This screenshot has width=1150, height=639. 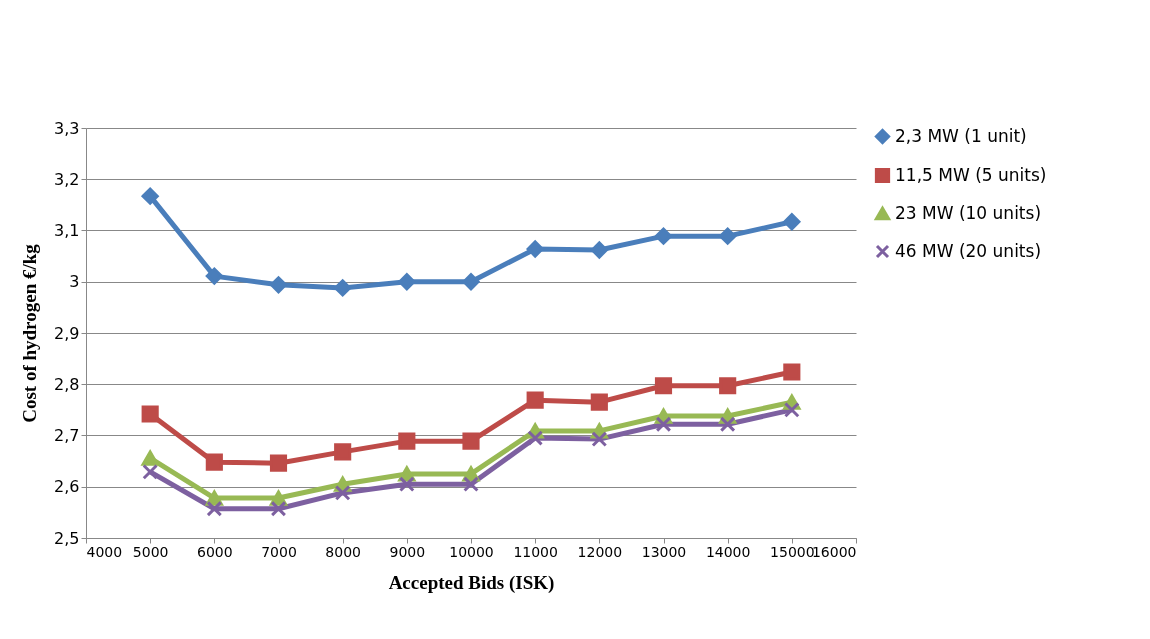 What do you see at coordinates (471, 582) in the screenshot?
I see `x-axis-title: Accepted Bids (ISK)` at bounding box center [471, 582].